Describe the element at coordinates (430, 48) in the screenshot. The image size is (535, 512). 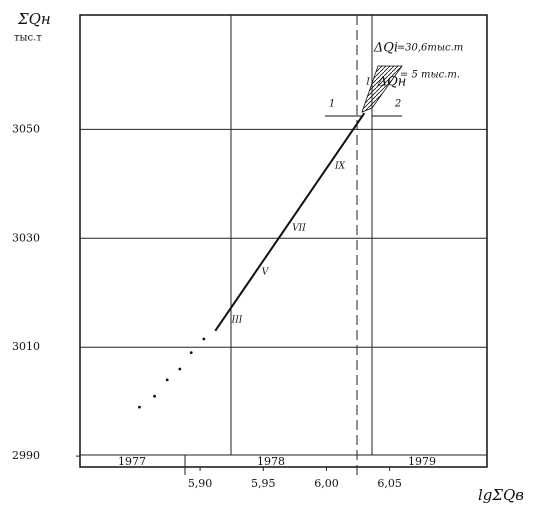
I see `annotation: =30,6тыс.т` at that location.